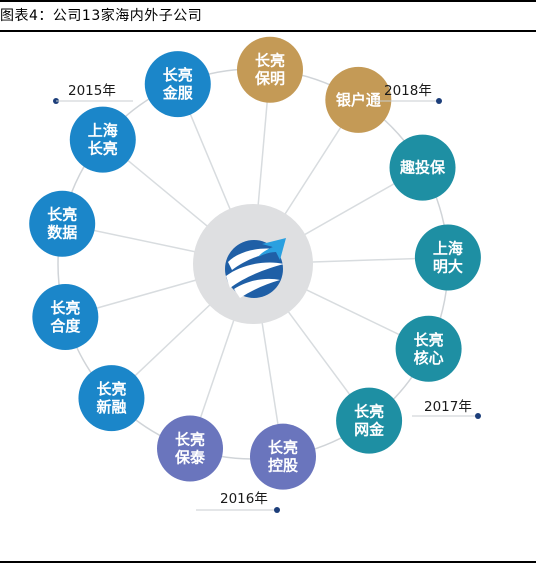 Image resolution: width=536 pixels, height=568 pixels. Describe the element at coordinates (408, 91) in the screenshot. I see `year-label-2018: 2018年` at that location.